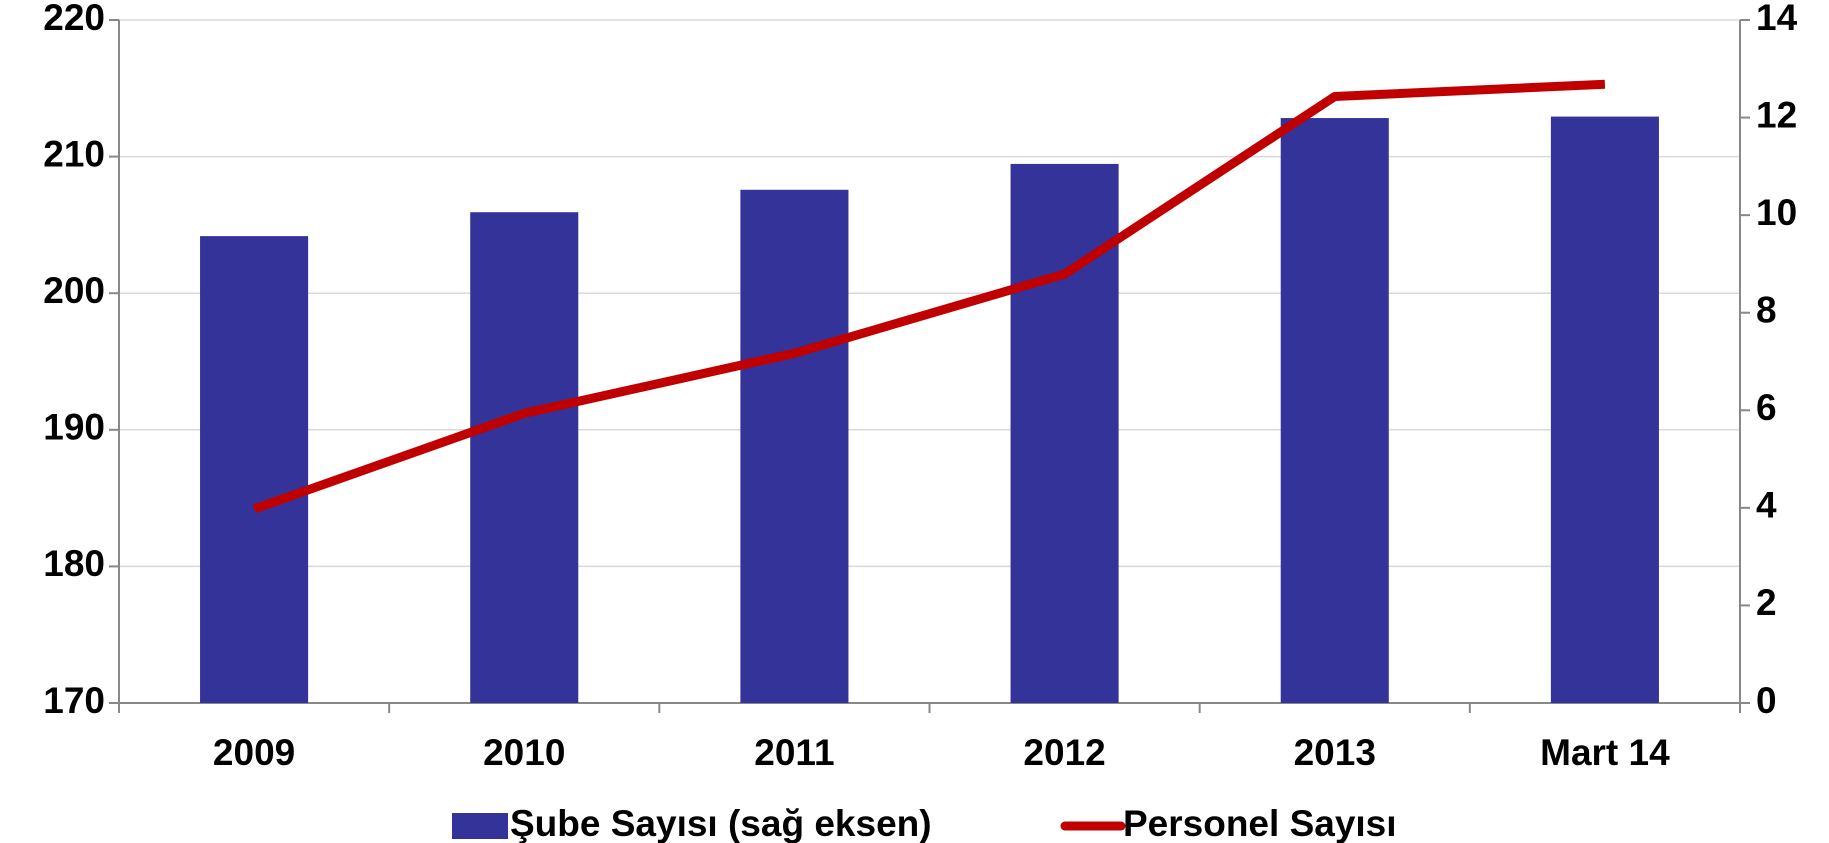 The image size is (1829, 843). I want to click on y-tick-label: 170, so click(74, 700).